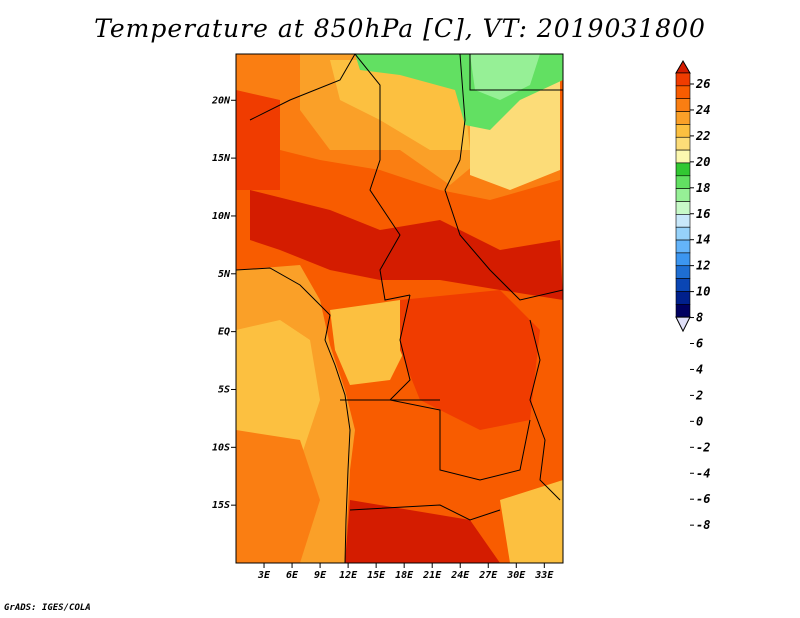 The height and width of the screenshot is (618, 800). Describe the element at coordinates (278, 496) in the screenshot. I see `field-atlantic-south` at that location.